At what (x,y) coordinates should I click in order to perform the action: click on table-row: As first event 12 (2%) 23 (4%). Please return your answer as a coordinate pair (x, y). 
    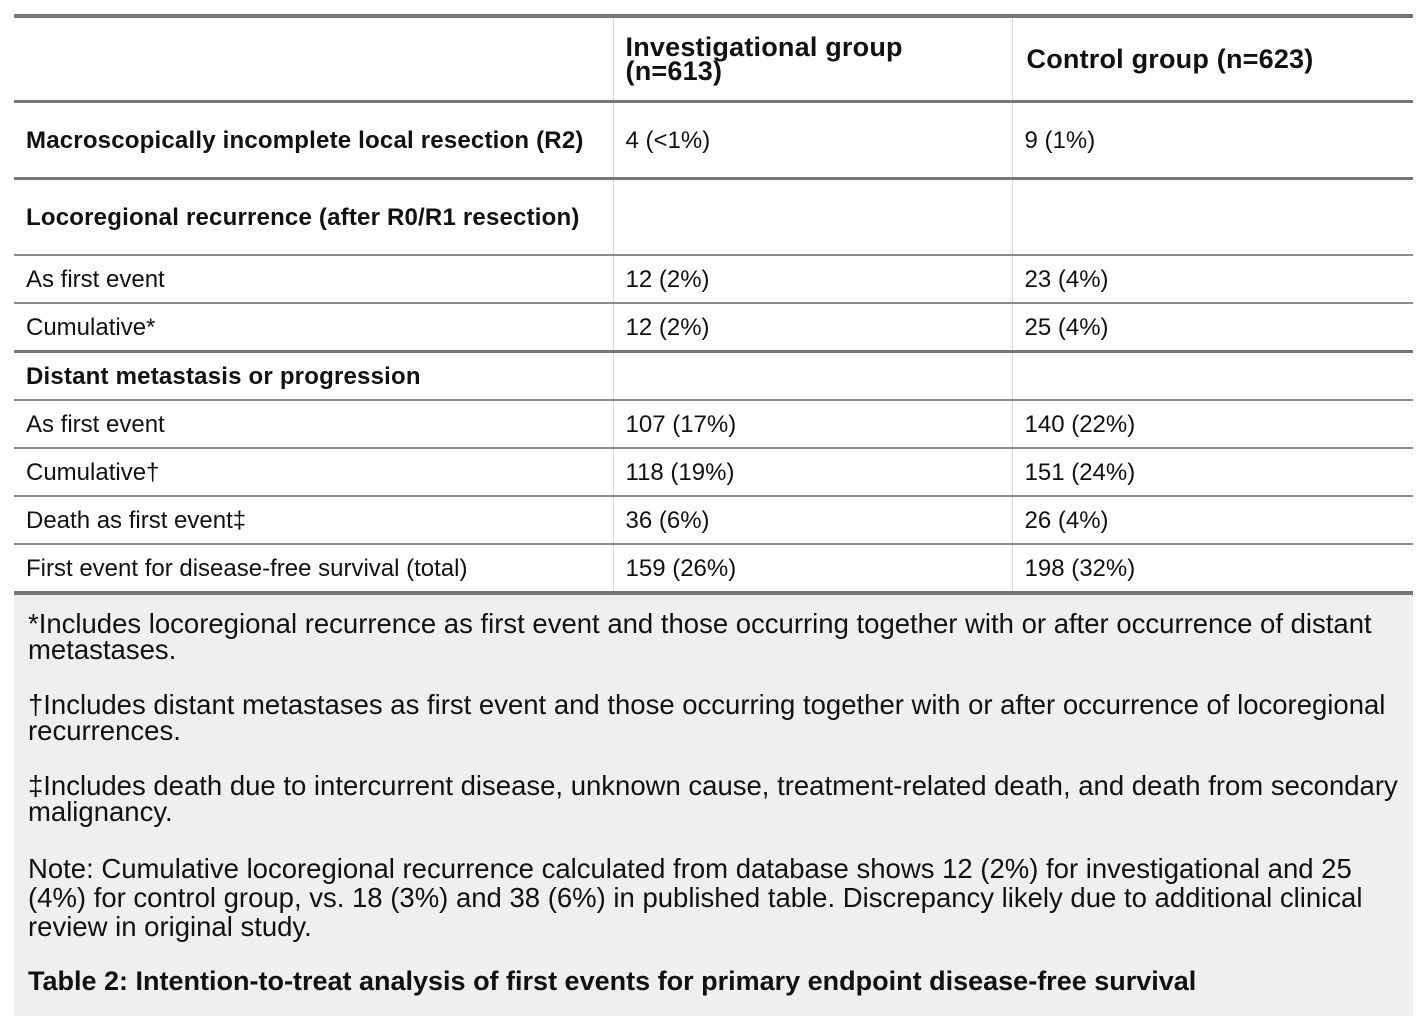
    Looking at the image, I should click on (713, 278).